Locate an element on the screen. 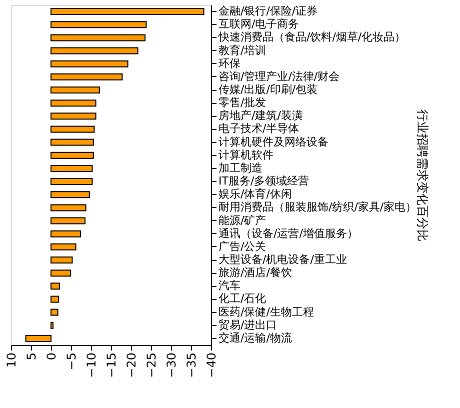 The width and height of the screenshot is (460, 408). x-tick-label: −20 is located at coordinates (131, 365).